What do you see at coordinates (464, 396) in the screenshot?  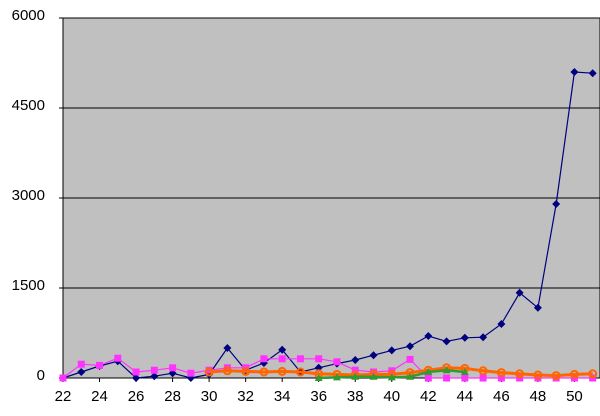 I see `x-tick-label: 44` at bounding box center [464, 396].